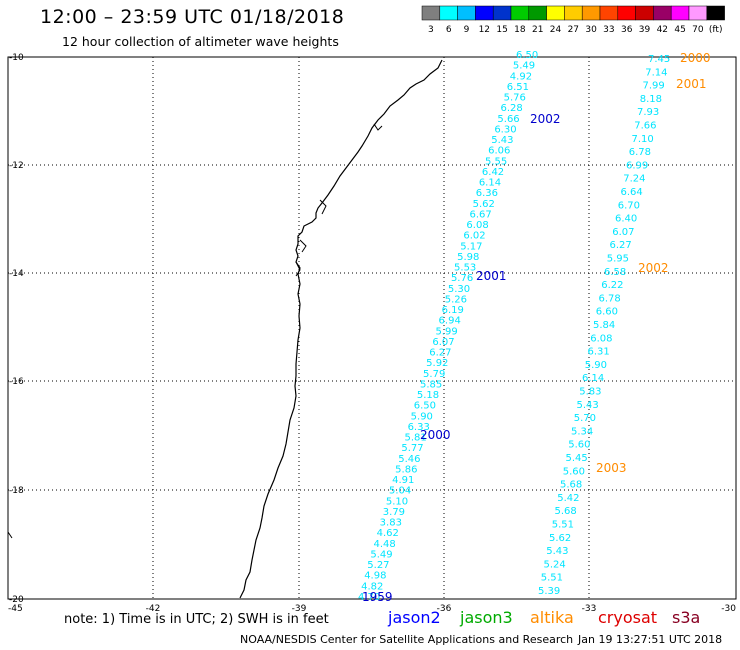 This screenshot has height=650, width=740. Describe the element at coordinates (604, 325) in the screenshot. I see `wave-height-value: 5.84` at that location.